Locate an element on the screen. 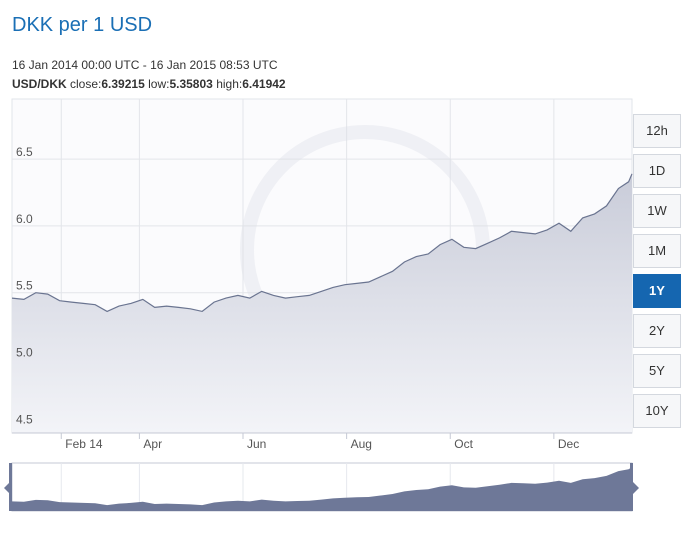 Image resolution: width=696 pixels, height=540 pixels. x-tick-label: Oct is located at coordinates (463, 444).